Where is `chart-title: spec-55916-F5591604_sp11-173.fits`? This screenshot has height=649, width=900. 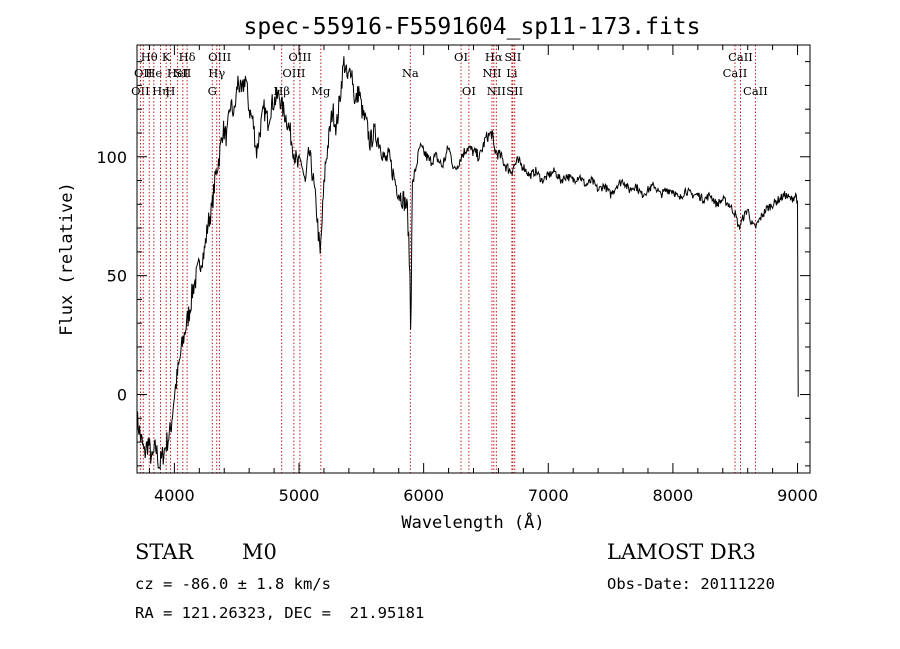
chart-title: spec-55916-F5591604_sp11-173.fits is located at coordinates (472, 27).